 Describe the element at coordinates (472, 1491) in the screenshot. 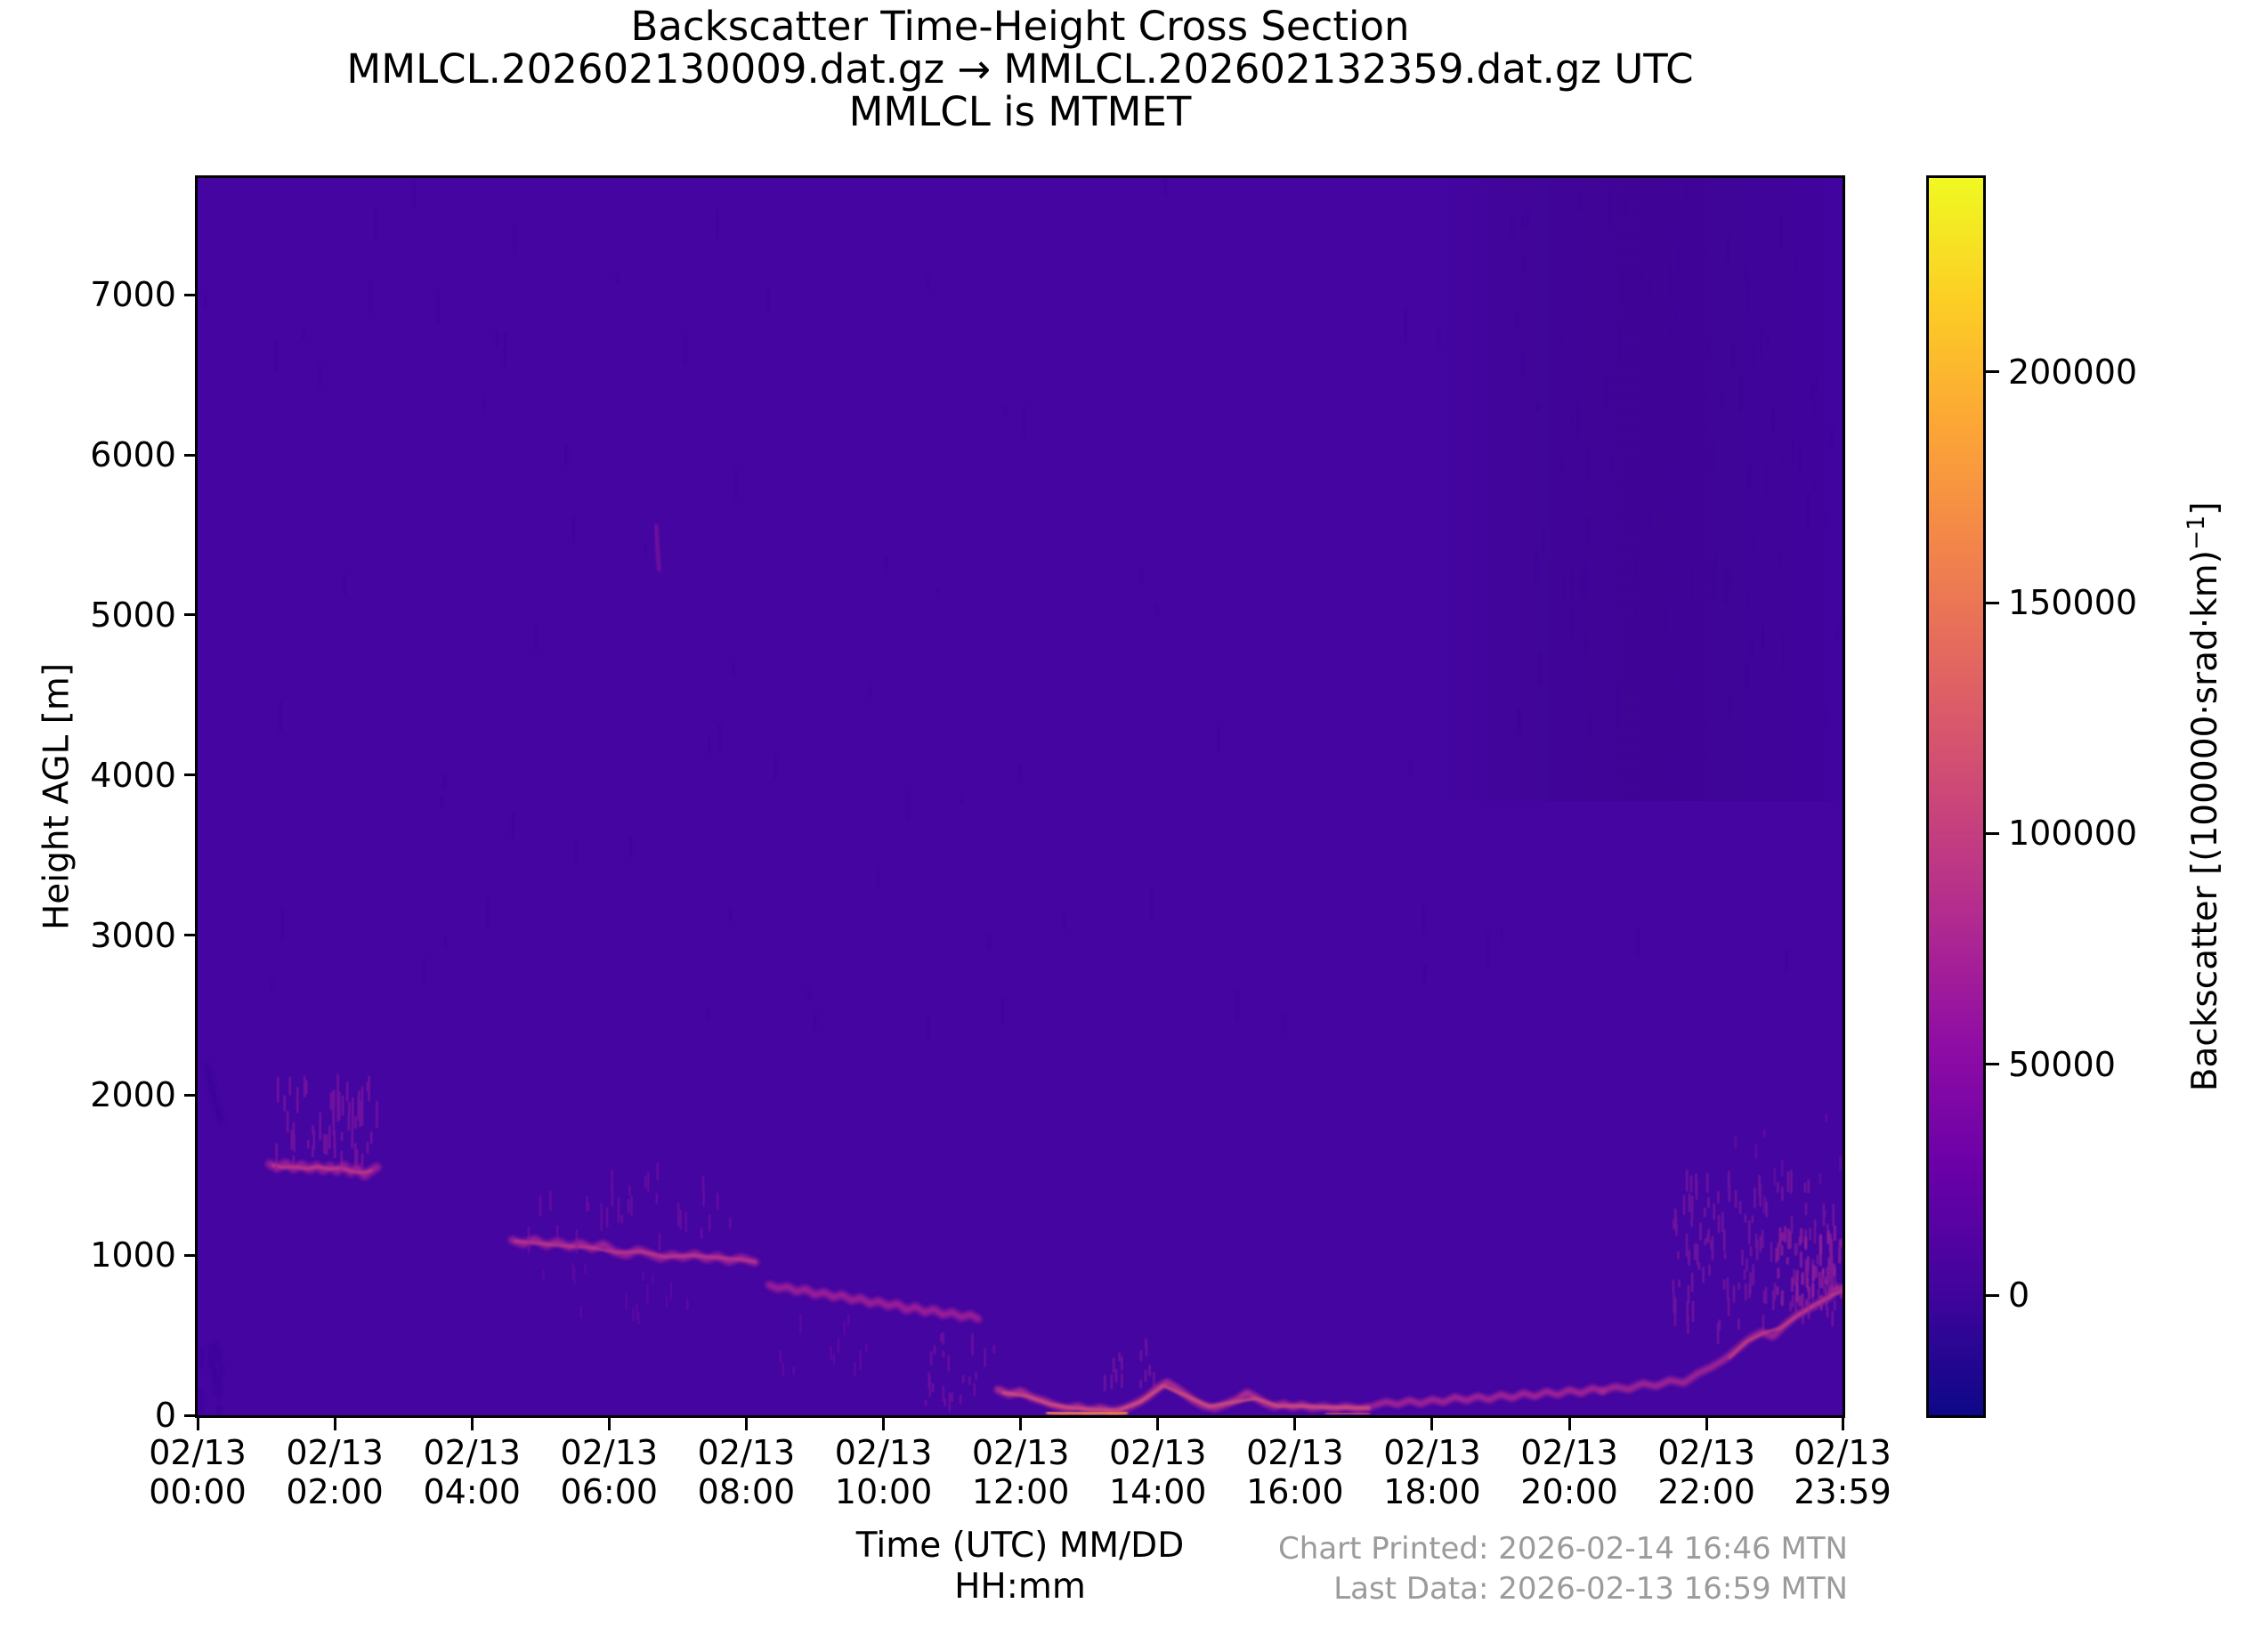

I see `x-tick-time: 04:00` at that location.